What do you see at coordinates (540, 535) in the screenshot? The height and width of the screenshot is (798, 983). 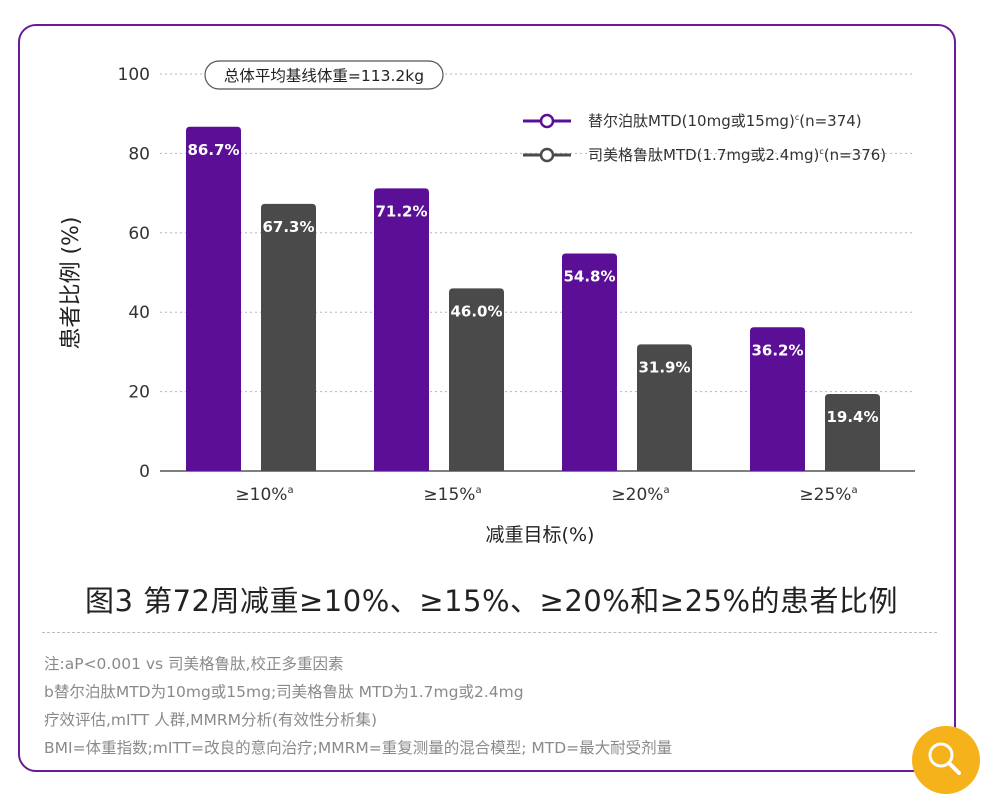 I see `x-axis-title: 减重目标(%)` at bounding box center [540, 535].